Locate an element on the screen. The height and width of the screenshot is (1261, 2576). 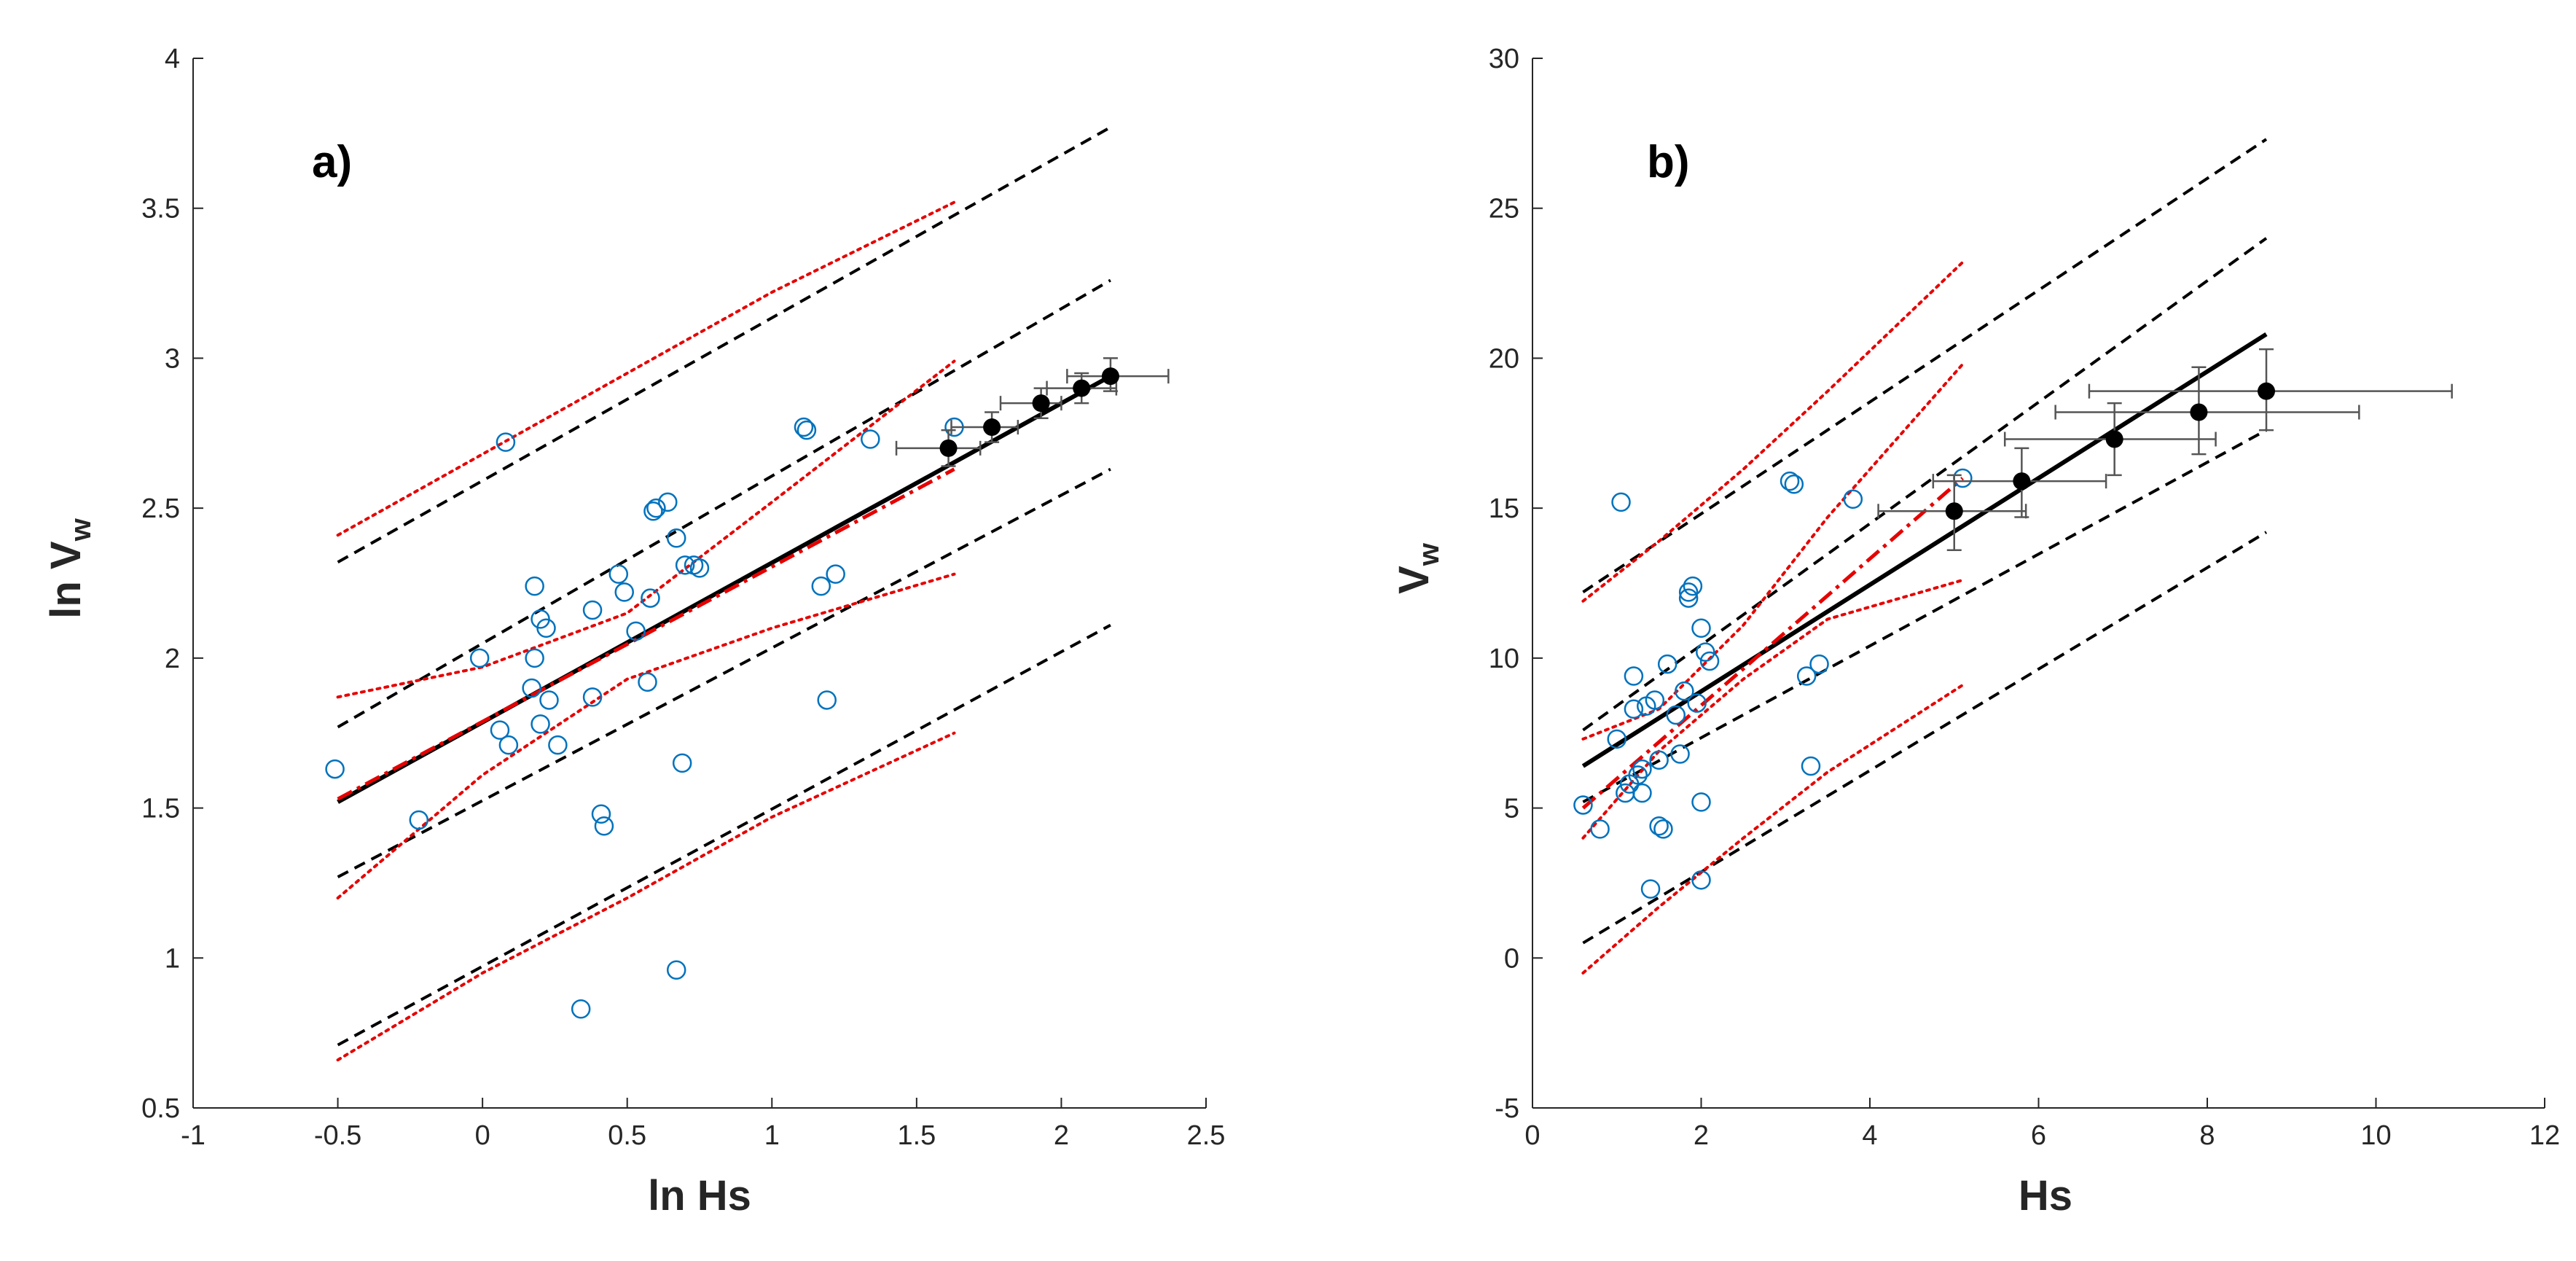
panel-a-x-tick-label: 1 is located at coordinates (772, 1135).